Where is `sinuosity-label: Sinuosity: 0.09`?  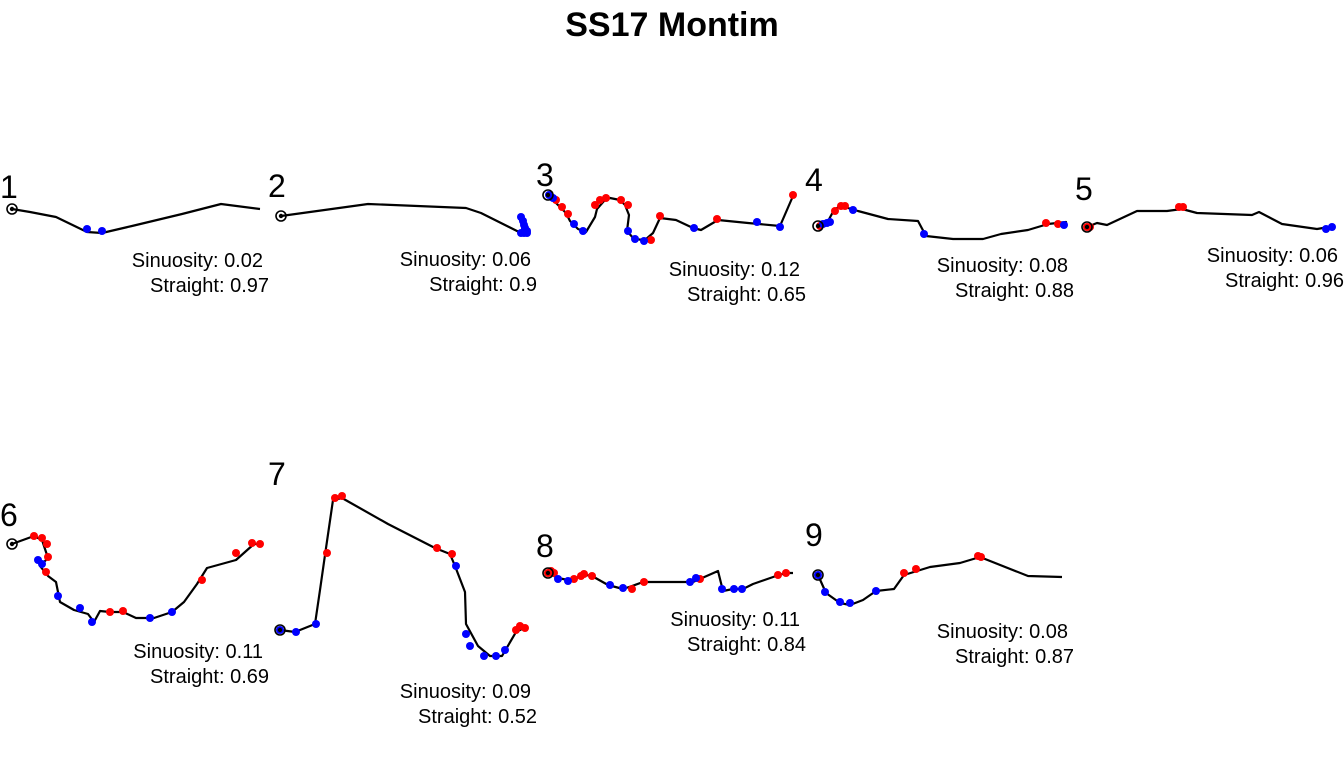 sinuosity-label: Sinuosity: 0.09 is located at coordinates (465, 692).